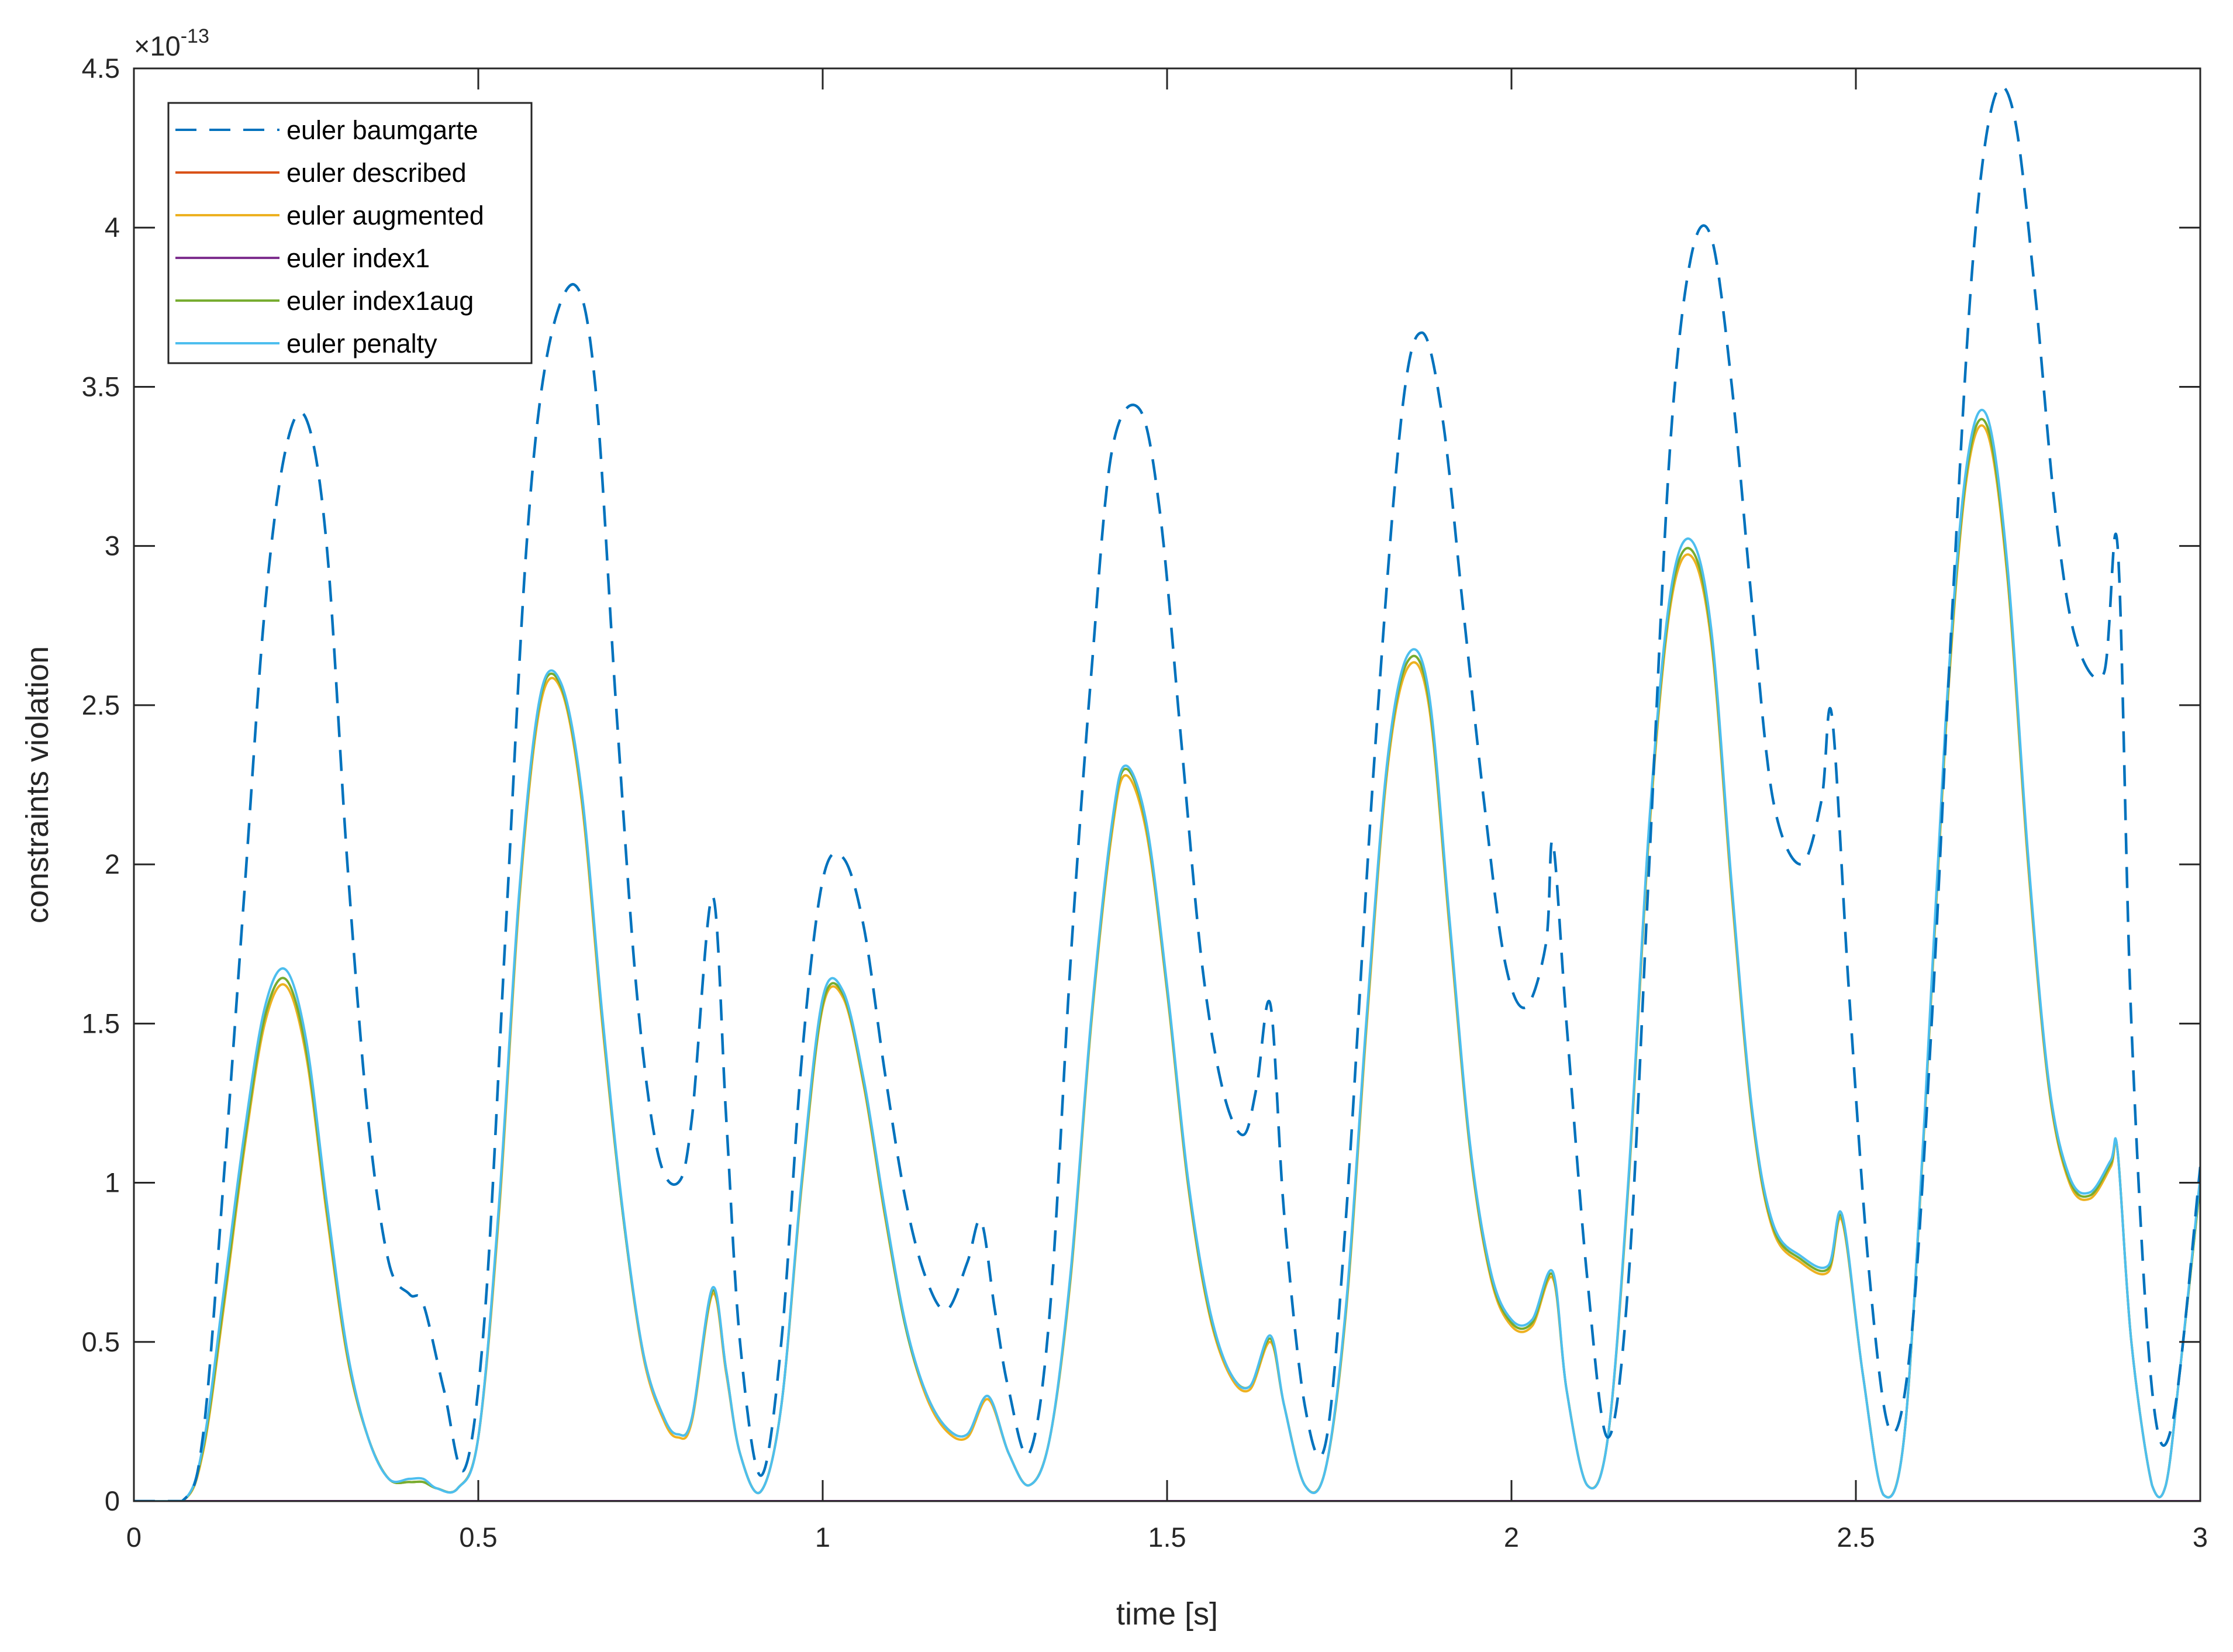  I want to click on x-axis-title: time [s], so click(1167, 1614).